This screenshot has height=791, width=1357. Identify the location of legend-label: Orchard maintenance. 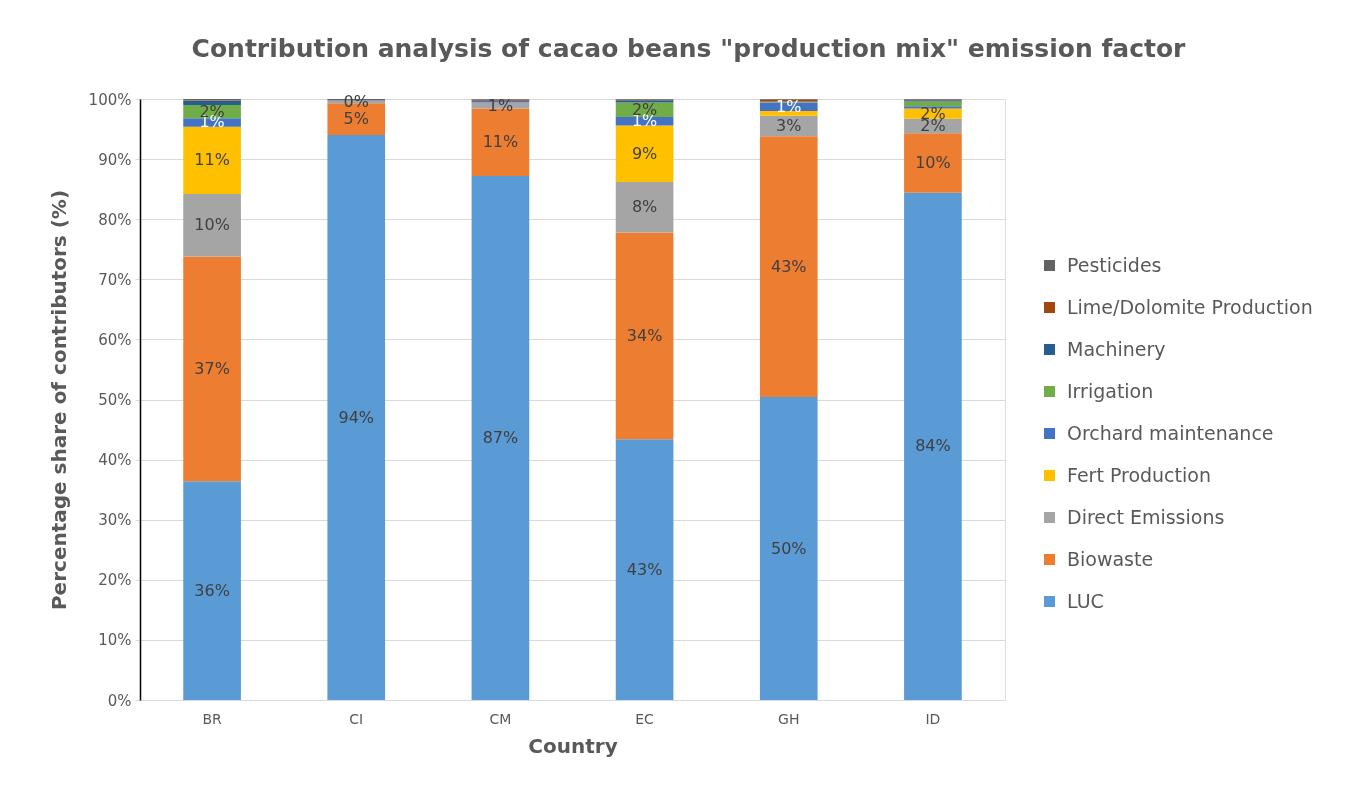
(1170, 432).